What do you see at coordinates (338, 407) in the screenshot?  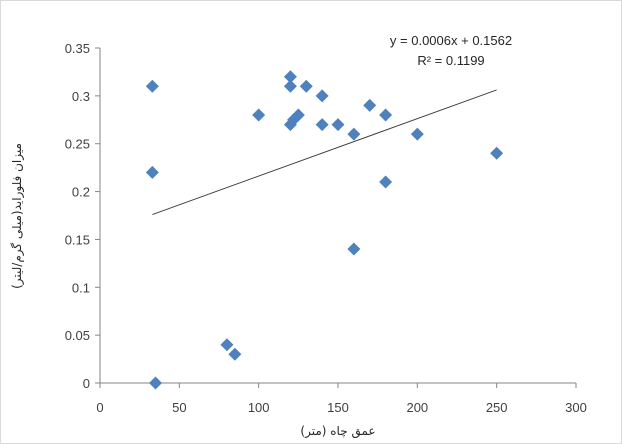 I see `x-tick-label: 150` at bounding box center [338, 407].